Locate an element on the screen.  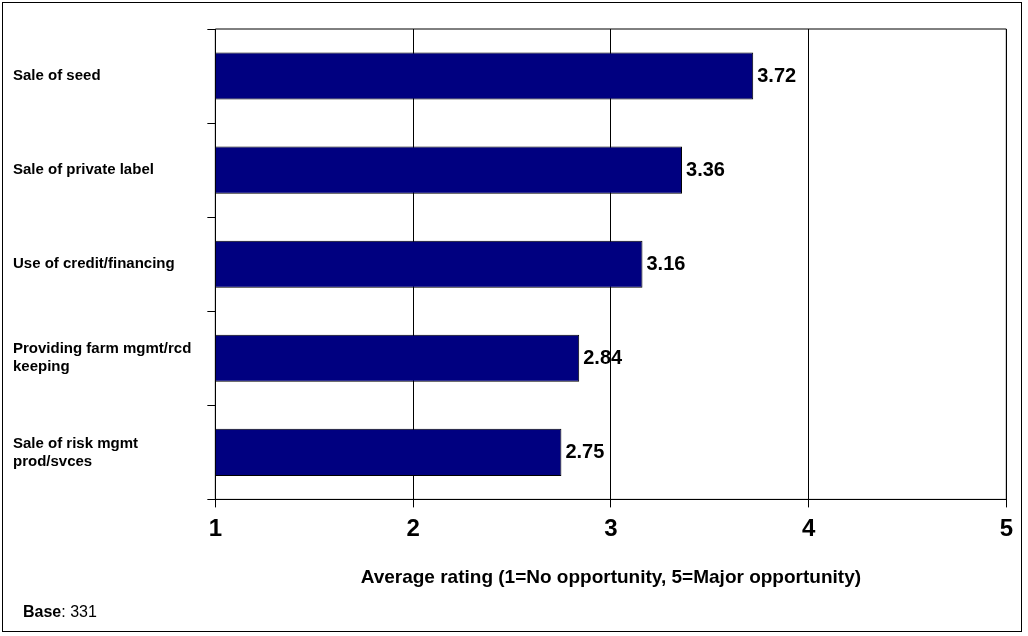
data-label: 3.72 is located at coordinates (777, 74).